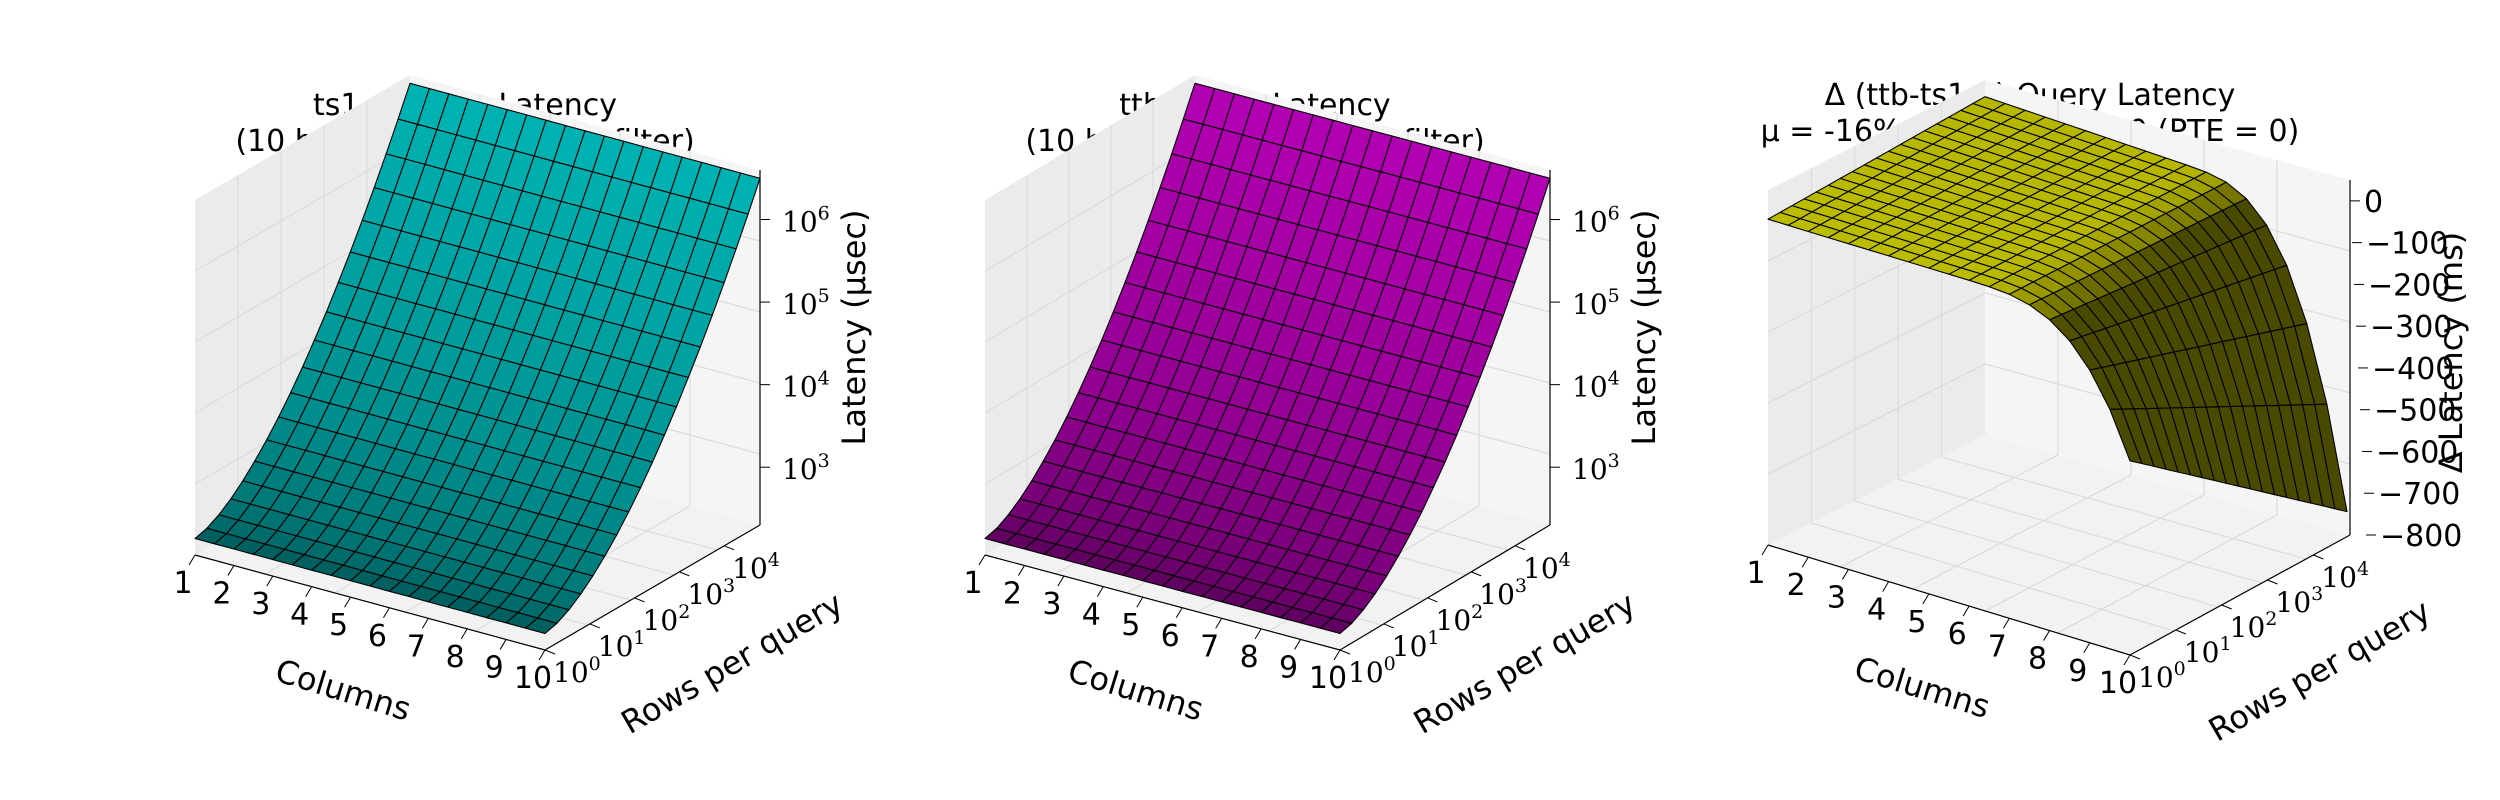  I want to click on z-tick-label: −100, so click(2407, 244).